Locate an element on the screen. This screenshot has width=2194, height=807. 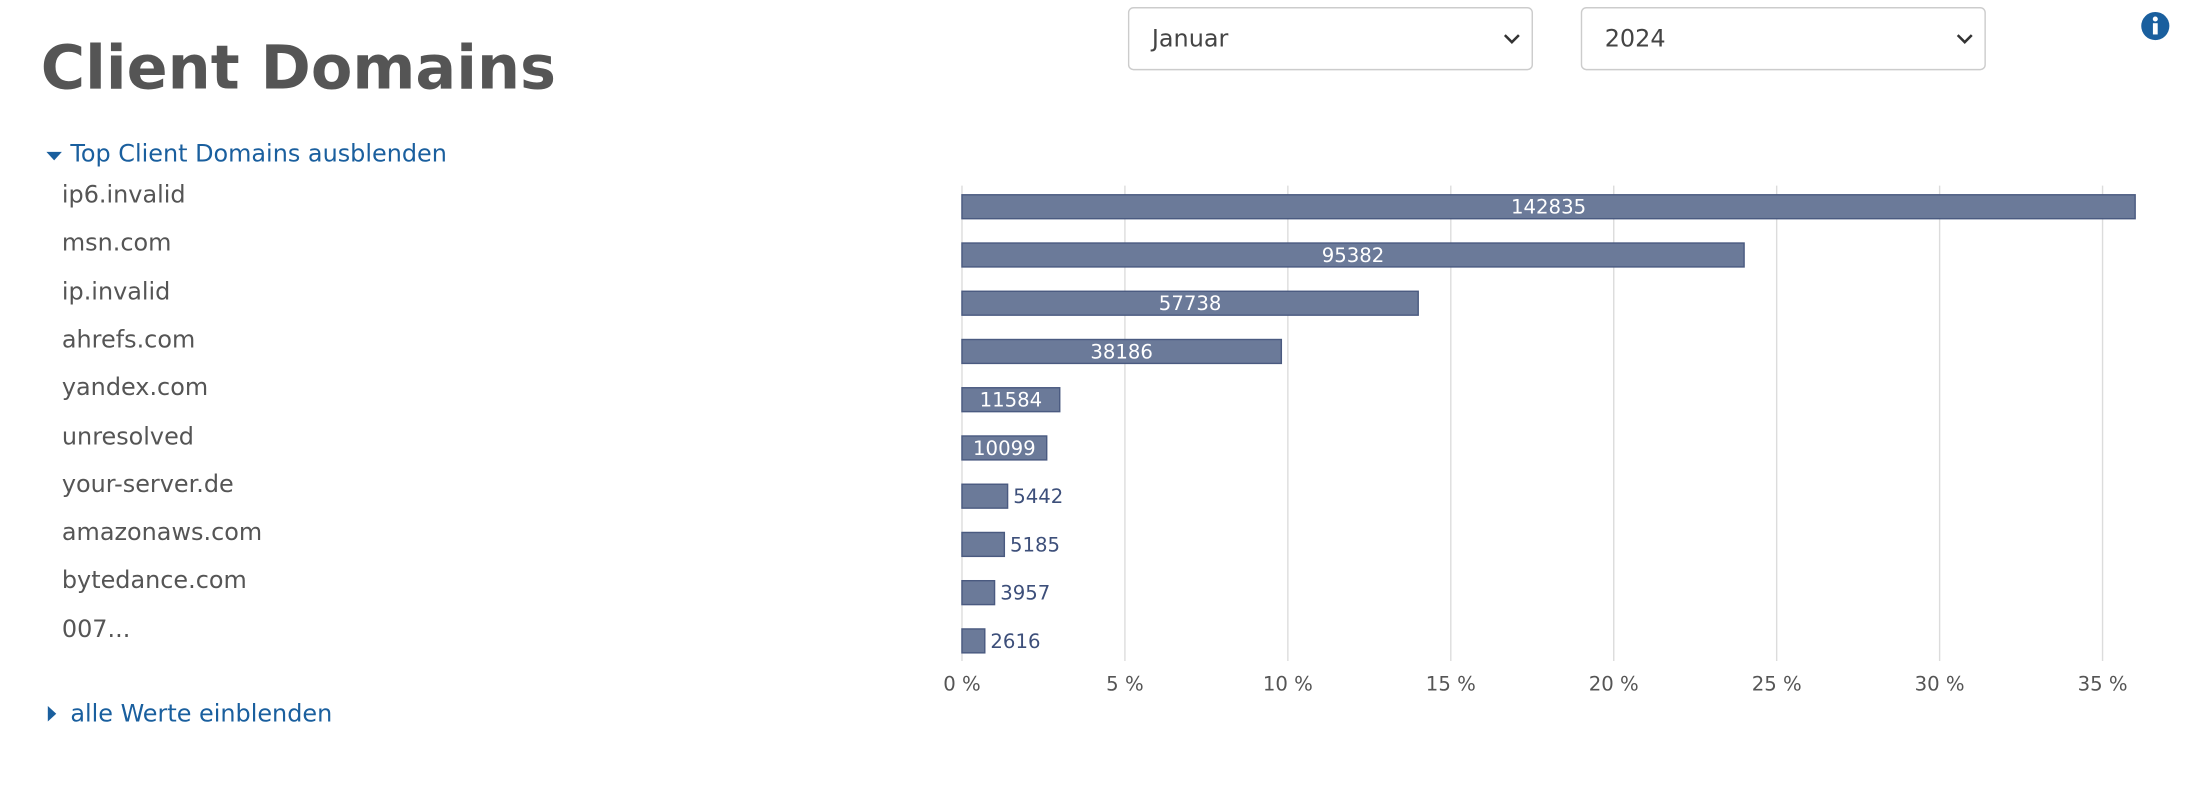
value-label: 5185 is located at coordinates (1035, 544).